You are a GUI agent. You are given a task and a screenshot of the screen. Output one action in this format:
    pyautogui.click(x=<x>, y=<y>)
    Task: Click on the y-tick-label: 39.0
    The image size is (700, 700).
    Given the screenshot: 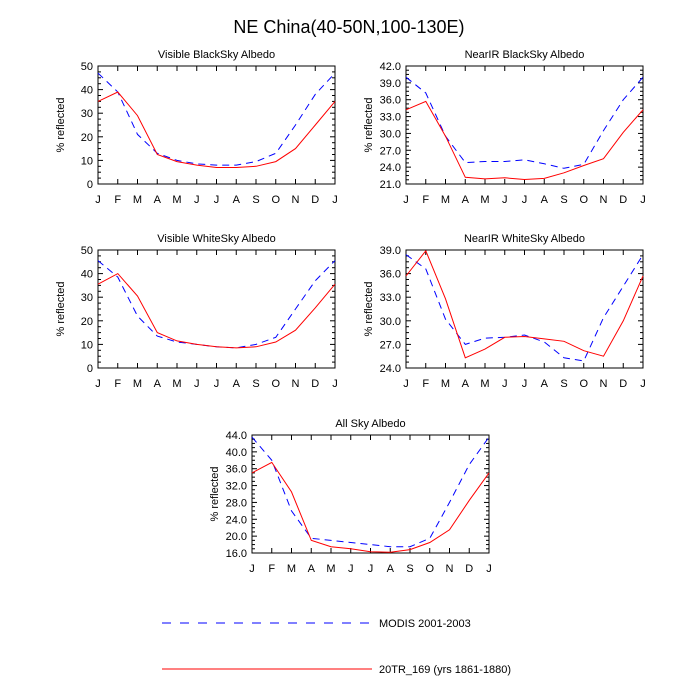 What is the action you would take?
    pyautogui.click(x=390, y=84)
    